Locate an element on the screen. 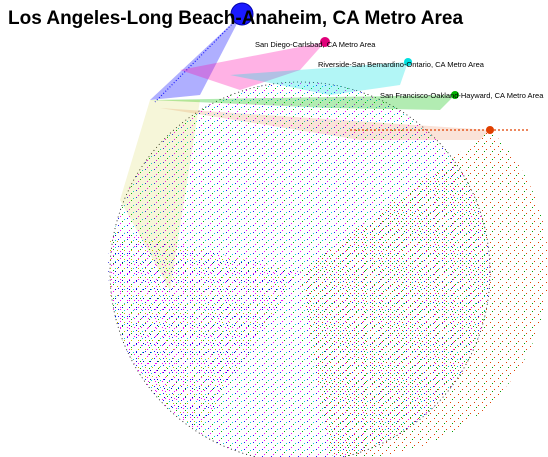 The image size is (548, 457). hub-nodes is located at coordinates (362, 68).